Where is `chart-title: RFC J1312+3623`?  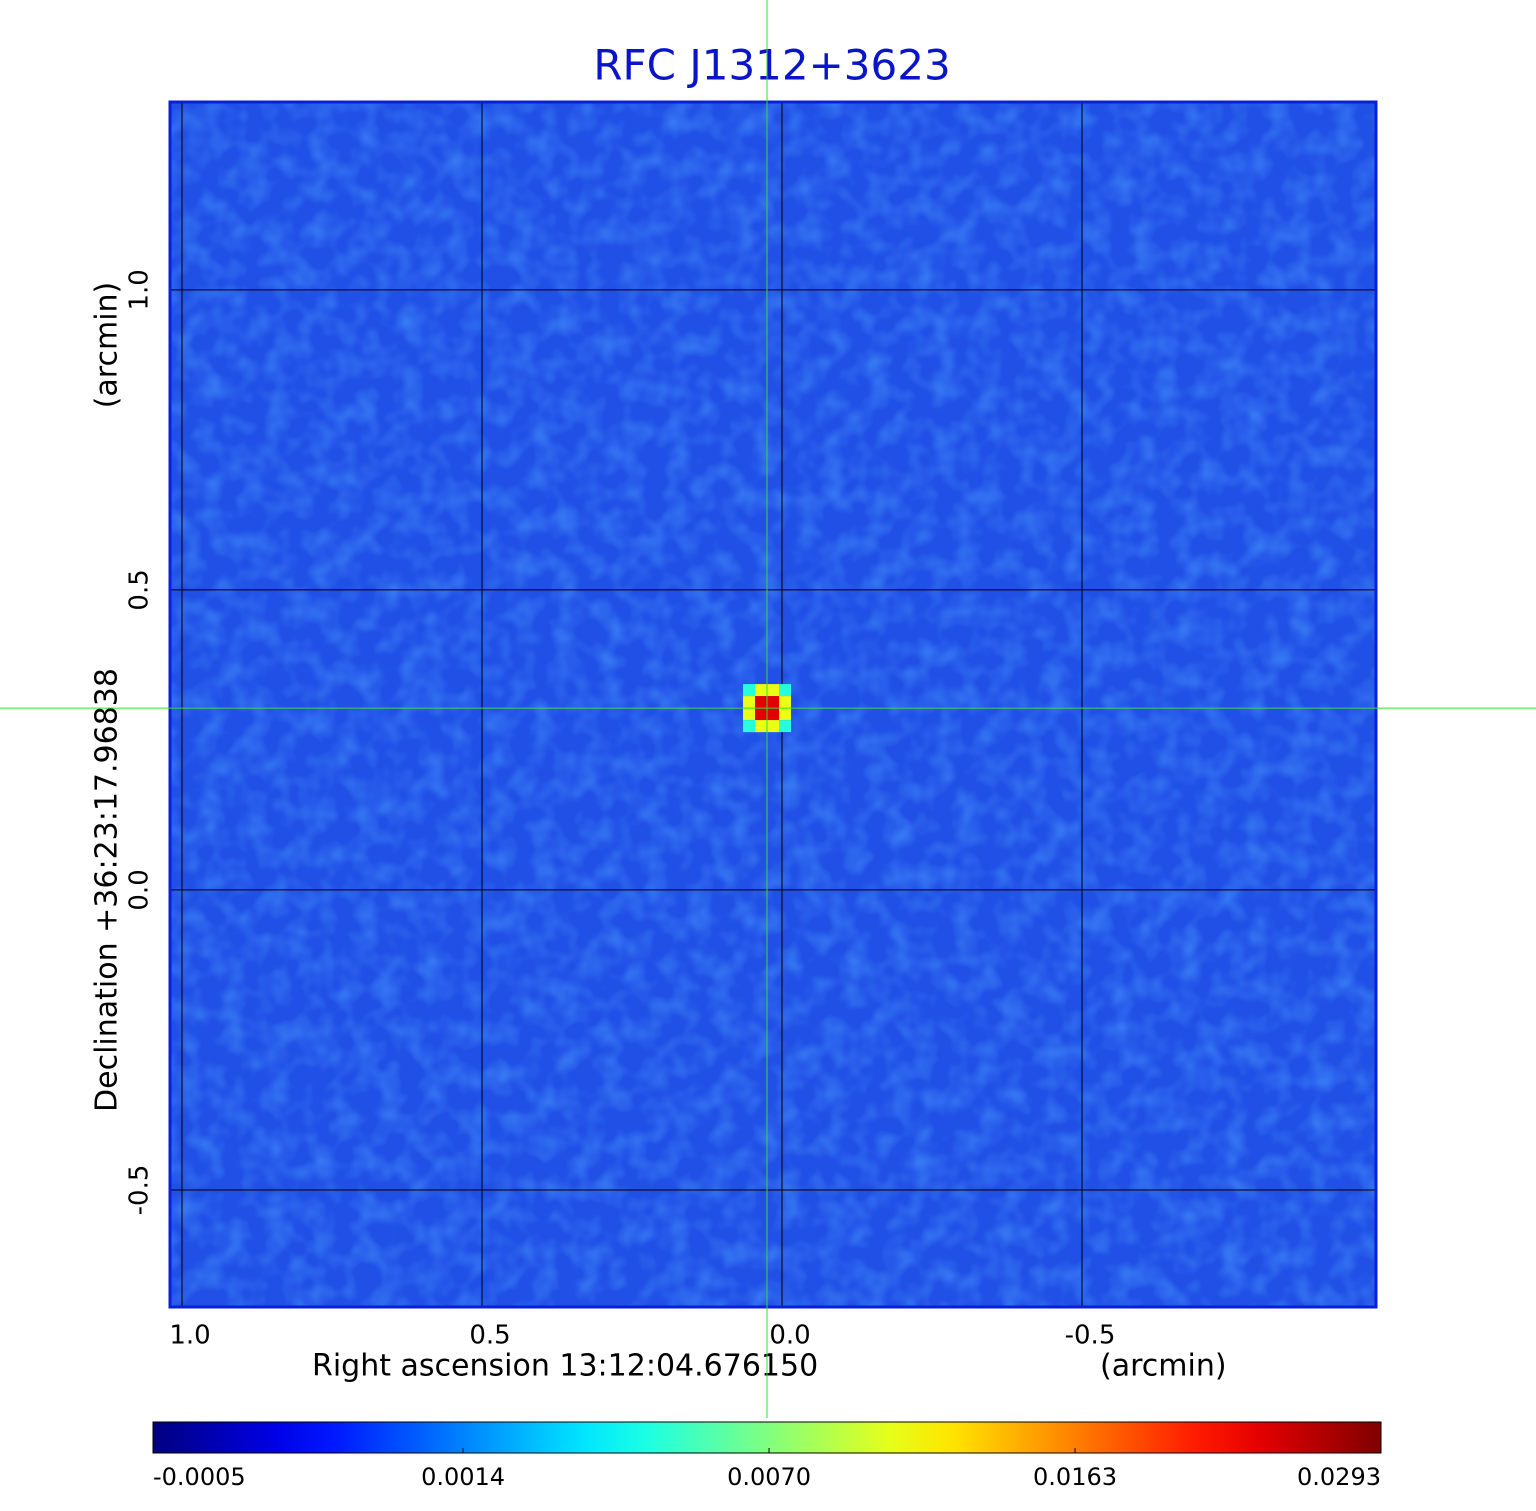 chart-title: RFC J1312+3623 is located at coordinates (771, 65).